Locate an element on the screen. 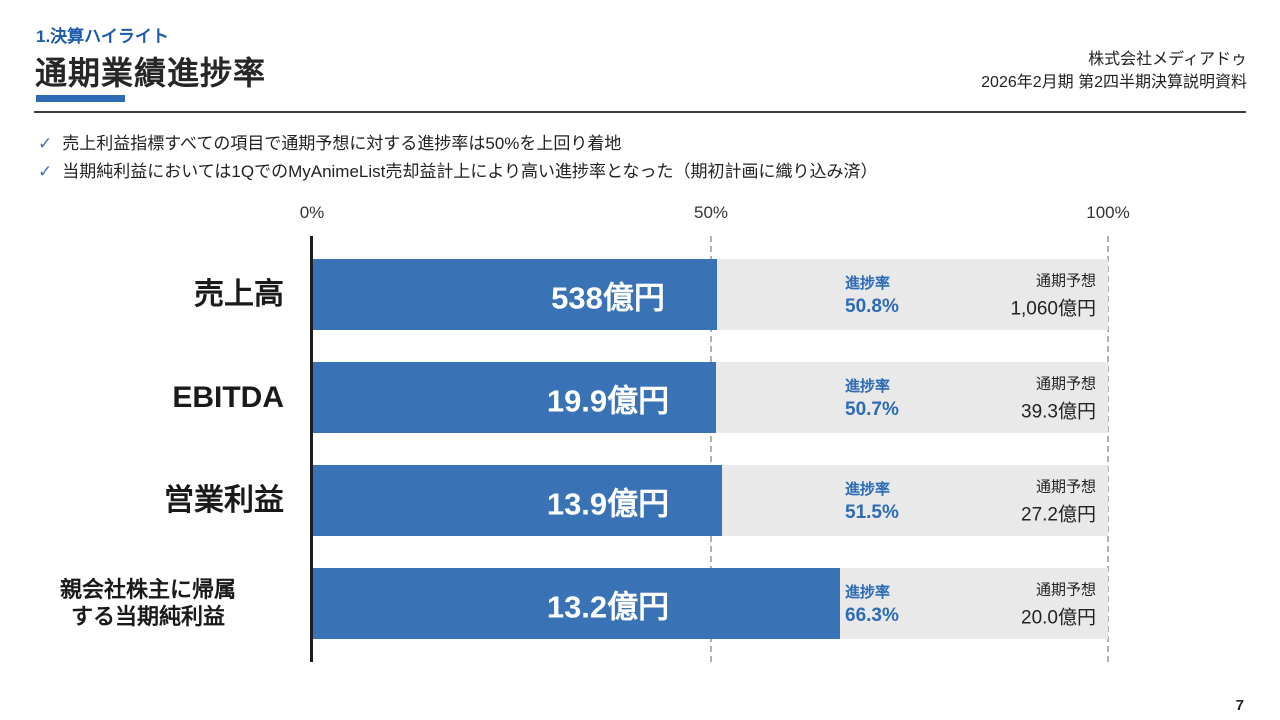  progress-value: 50.8% is located at coordinates (872, 306).